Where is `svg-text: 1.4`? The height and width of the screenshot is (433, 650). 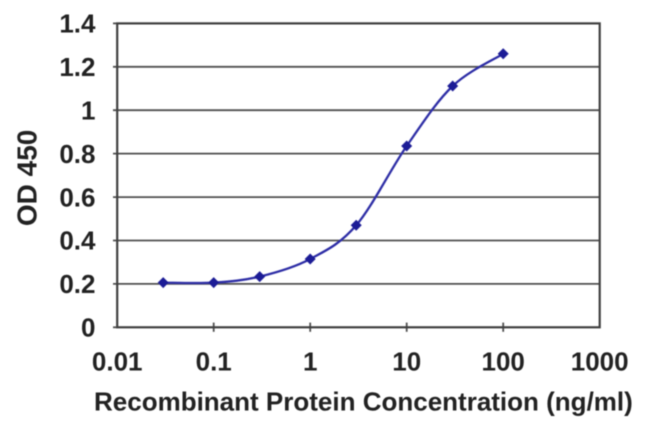
svg-text: 1.4 is located at coordinates (77, 24).